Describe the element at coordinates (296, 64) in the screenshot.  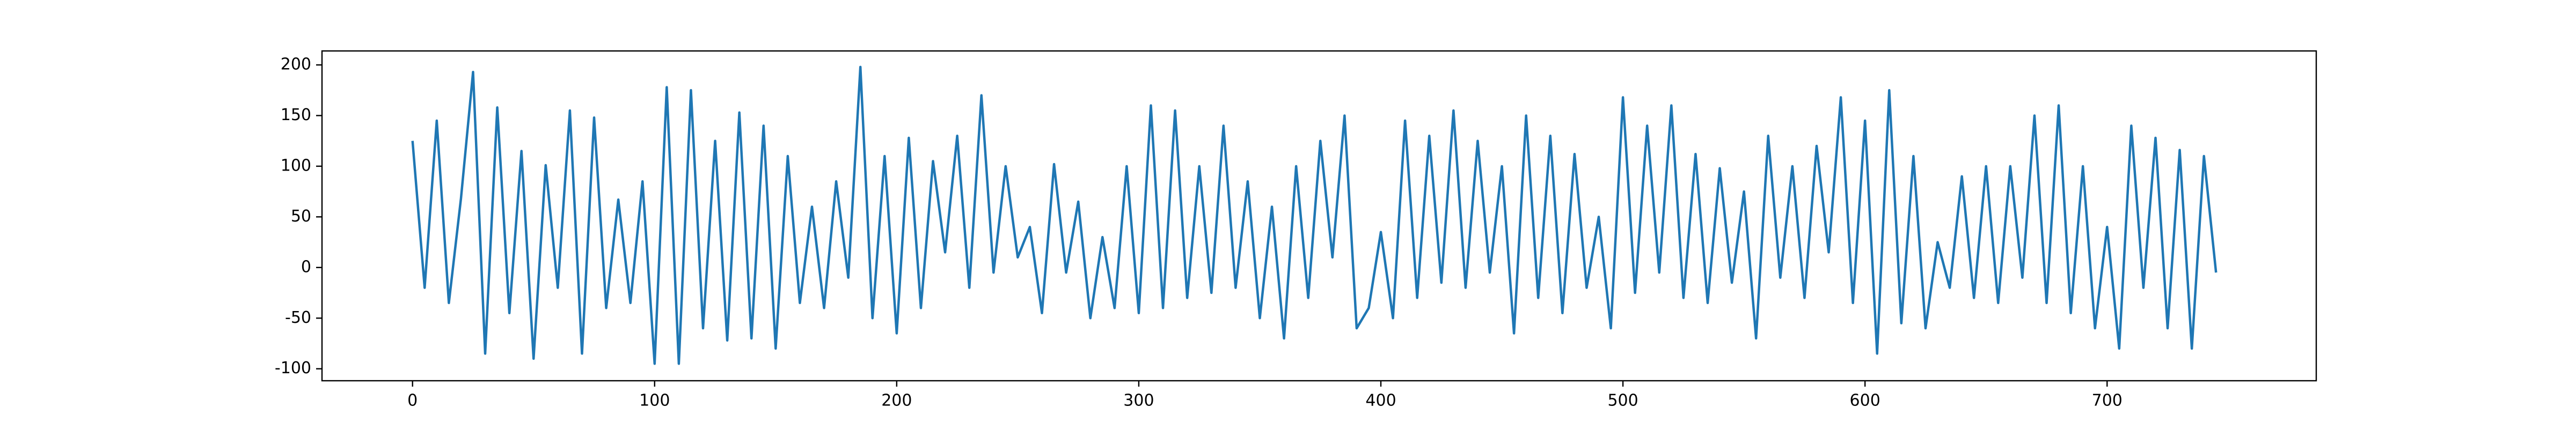
I see `y-tick-label: 200` at that location.